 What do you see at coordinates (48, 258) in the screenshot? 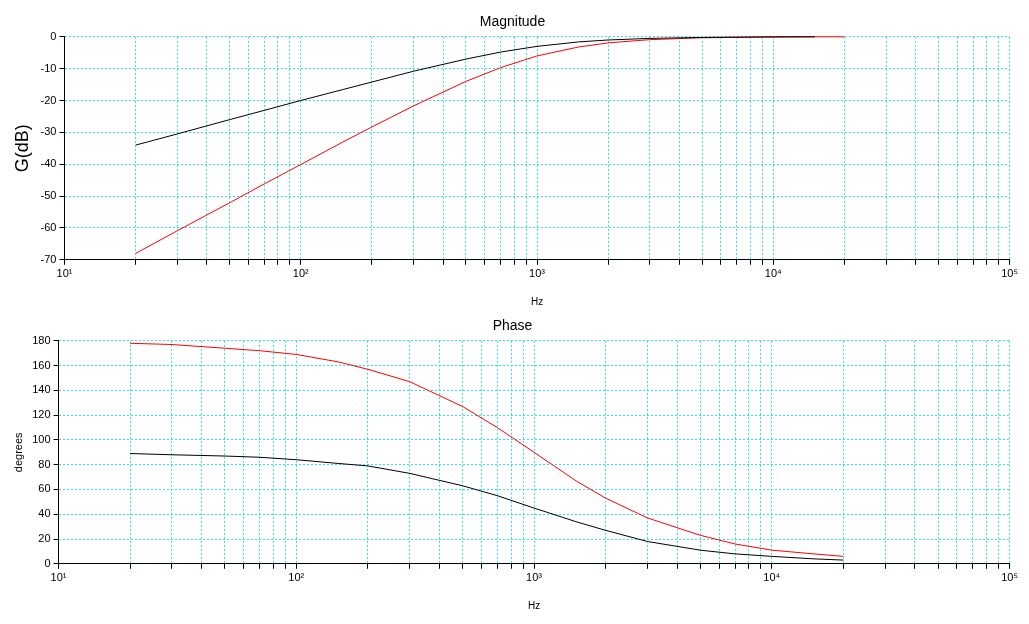
I see `y-tick-label: -70` at bounding box center [48, 258].